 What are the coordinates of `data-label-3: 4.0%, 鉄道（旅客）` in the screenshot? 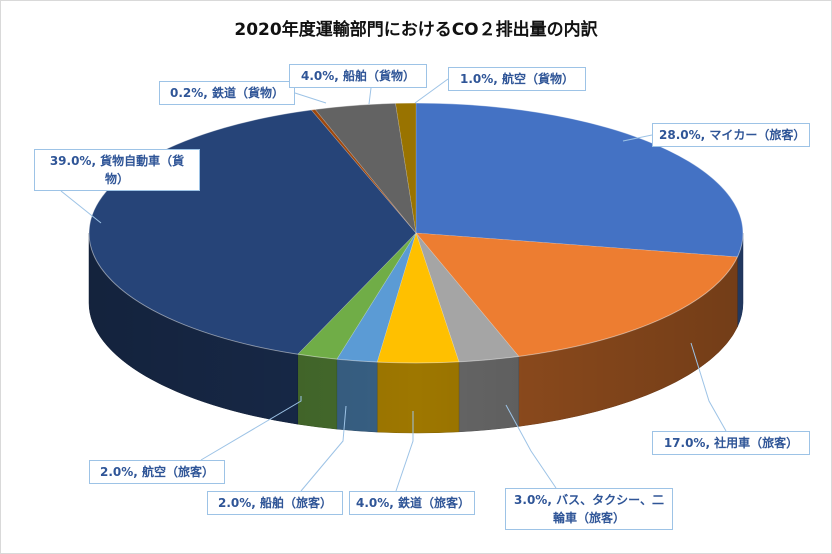 It's located at (412, 503).